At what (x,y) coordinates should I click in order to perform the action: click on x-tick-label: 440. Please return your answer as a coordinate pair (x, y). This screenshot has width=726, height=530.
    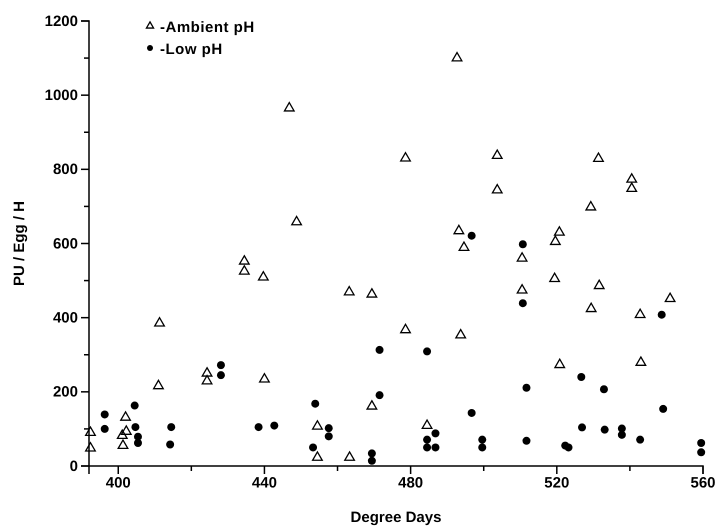
    Looking at the image, I should click on (264, 483).